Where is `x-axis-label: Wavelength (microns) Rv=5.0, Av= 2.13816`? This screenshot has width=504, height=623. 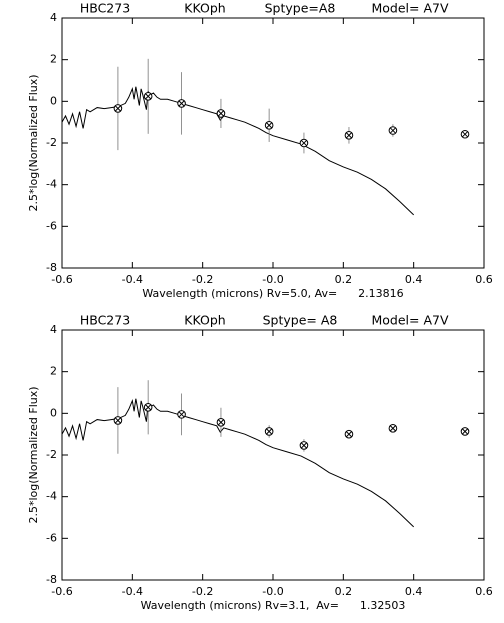
x-axis-label: Wavelength (microns) Rv=5.0, Av= 2.13816 is located at coordinates (272, 293).